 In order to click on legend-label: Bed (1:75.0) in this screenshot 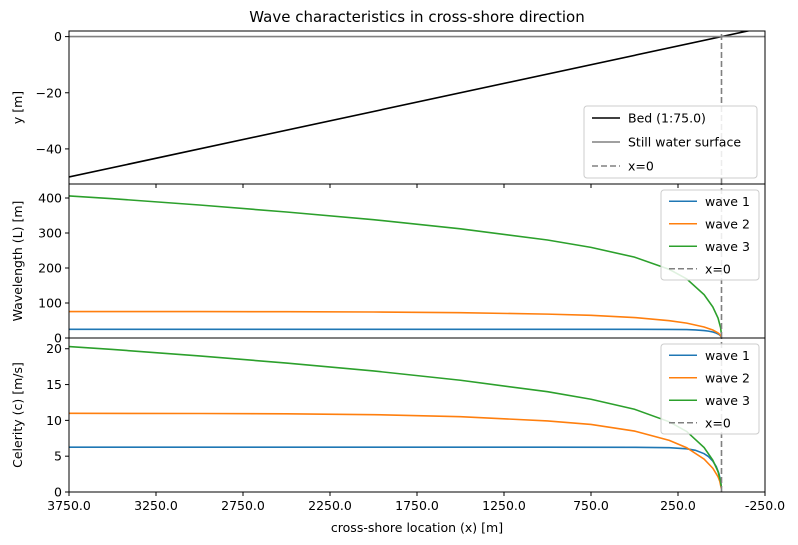, I will do `click(667, 118)`.